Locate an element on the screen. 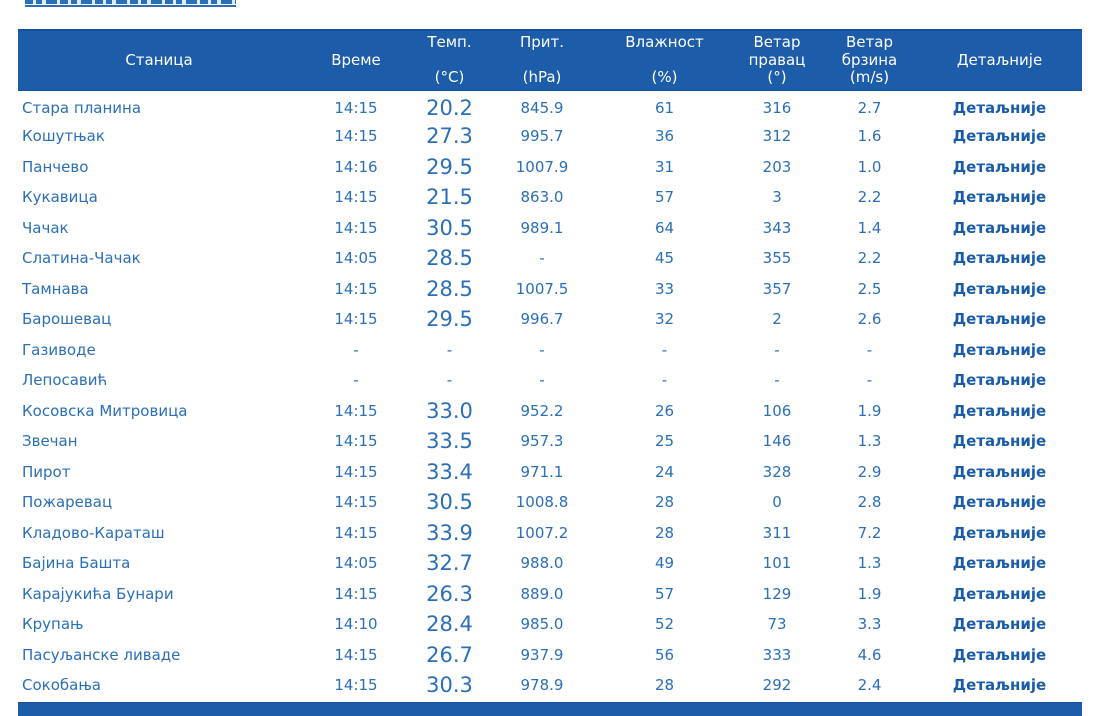 The height and width of the screenshot is (716, 1100). table-row: Панчево 14:16 29.5 1007.9 31 203 1.0 Детаљније is located at coordinates (550, 167).